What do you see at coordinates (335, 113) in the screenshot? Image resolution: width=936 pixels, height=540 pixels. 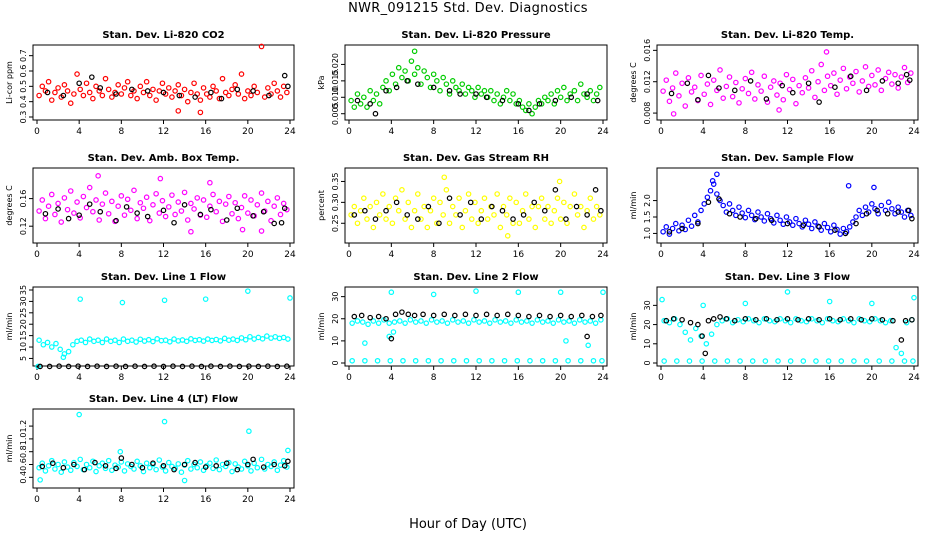 I see `y-tick-label: 0.005` at bounding box center [335, 113].